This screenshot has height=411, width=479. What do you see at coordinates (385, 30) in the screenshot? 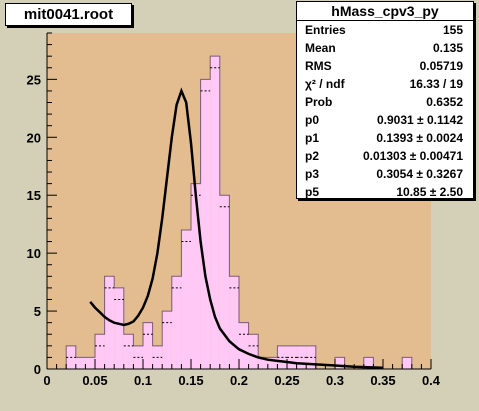
I see `stats-row: Entries 155` at bounding box center [385, 30].